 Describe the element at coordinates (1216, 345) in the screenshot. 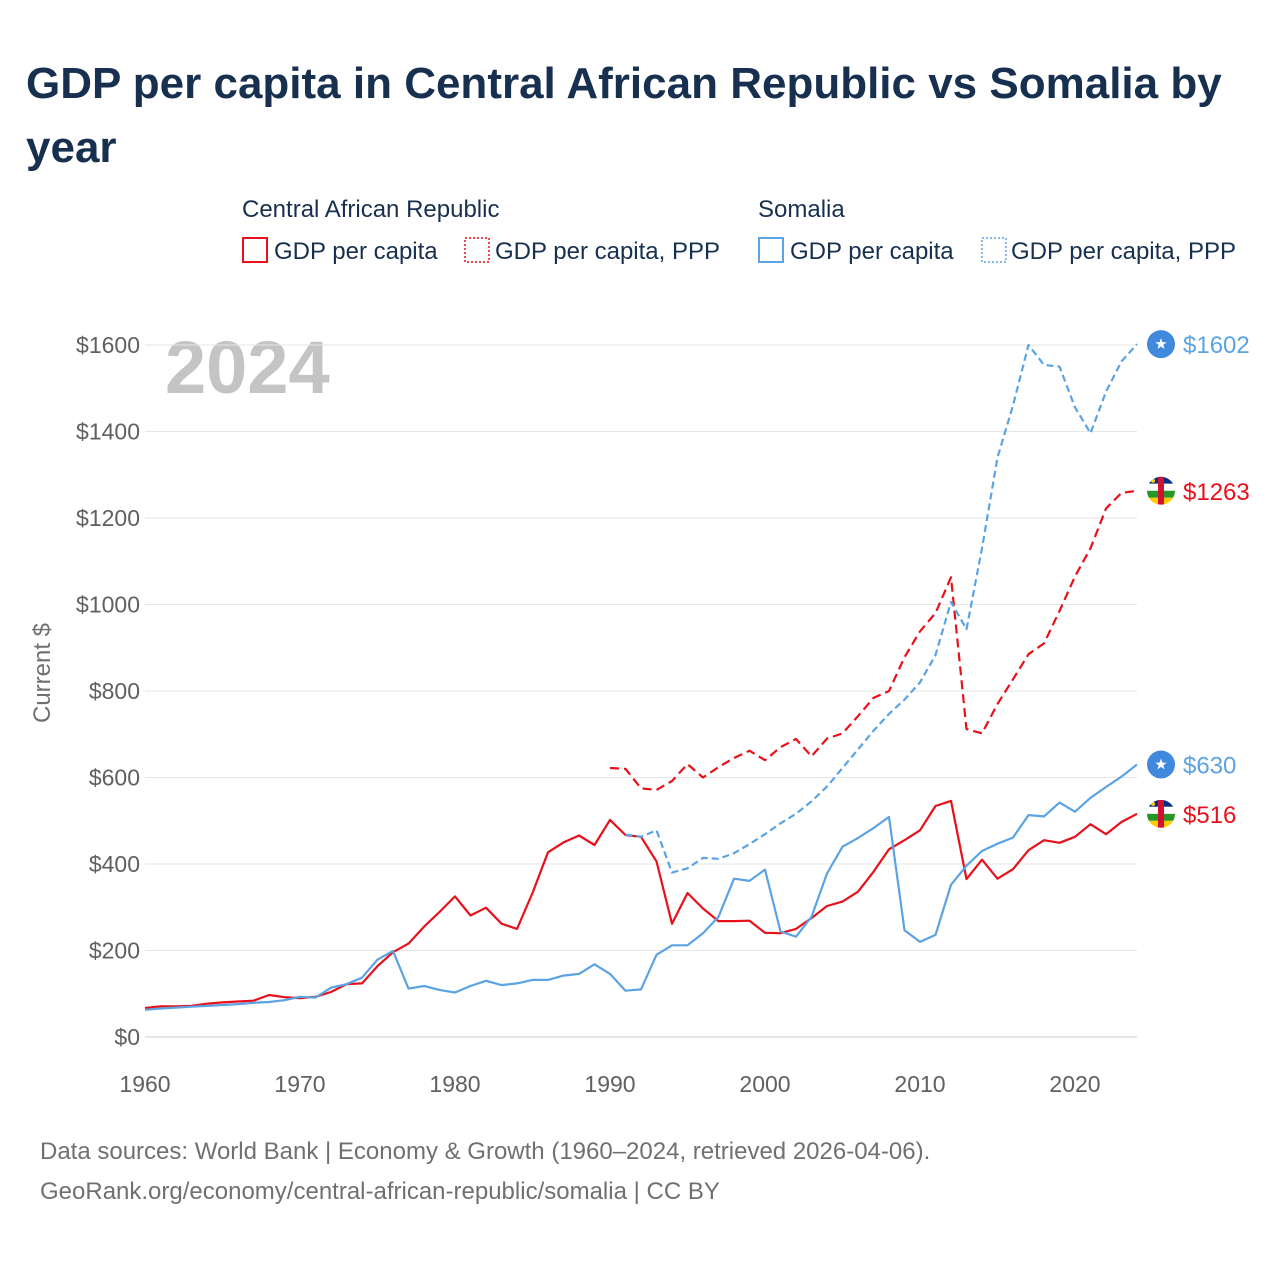

I see `end-label-somalia-gdp-per-capita-ppp: $1602` at that location.